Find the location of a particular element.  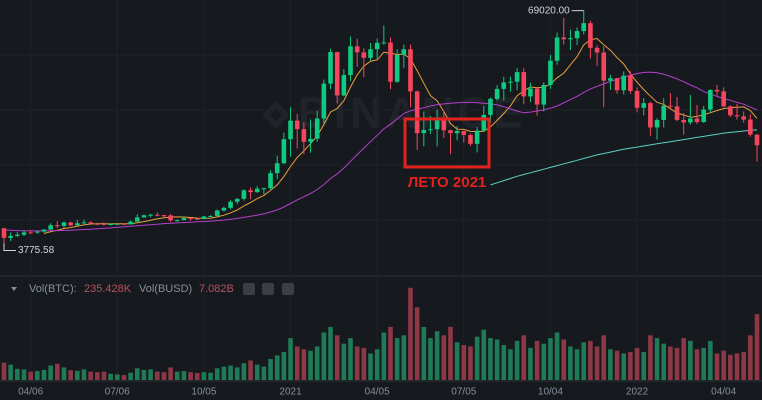

legend-value: 235.428K is located at coordinates (108, 289).